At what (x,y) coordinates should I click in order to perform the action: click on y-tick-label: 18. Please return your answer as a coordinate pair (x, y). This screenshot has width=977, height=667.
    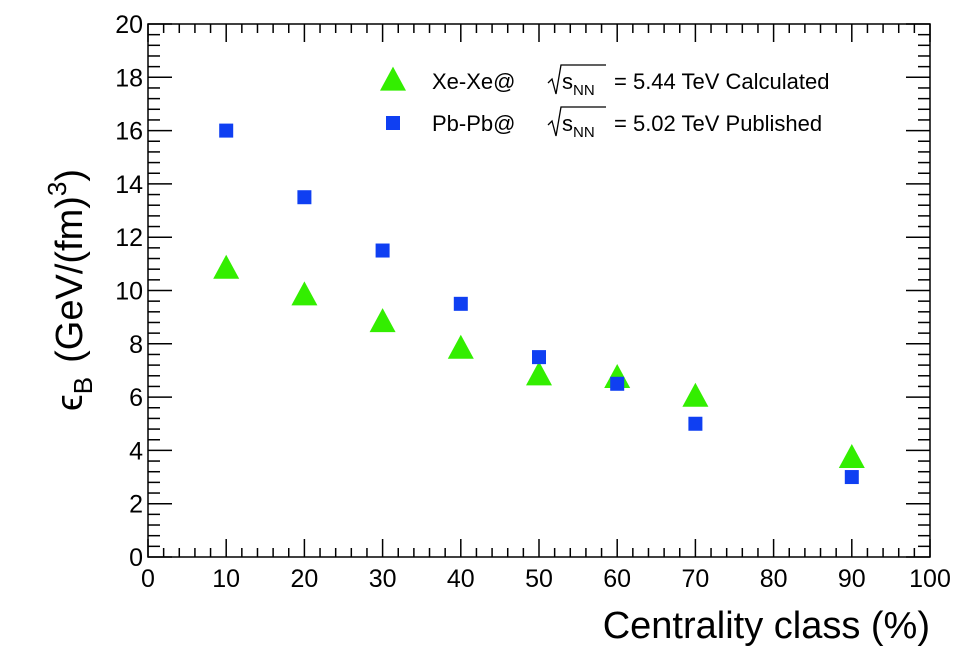
    Looking at the image, I should click on (129, 78).